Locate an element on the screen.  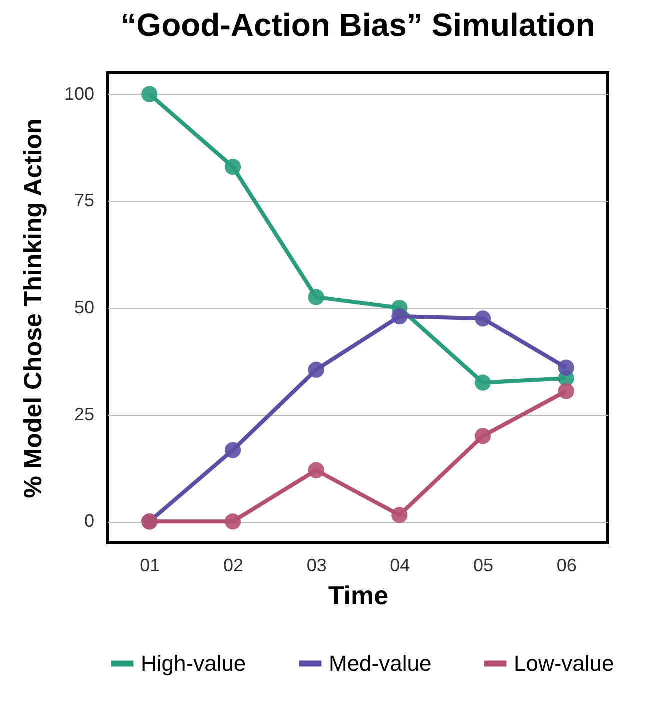
x-tick-label: 01 is located at coordinates (150, 566).